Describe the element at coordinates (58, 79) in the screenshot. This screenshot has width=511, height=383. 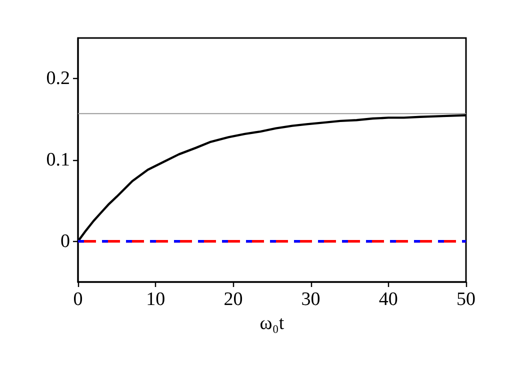
I see `y-tick-label: 0.2` at that location.